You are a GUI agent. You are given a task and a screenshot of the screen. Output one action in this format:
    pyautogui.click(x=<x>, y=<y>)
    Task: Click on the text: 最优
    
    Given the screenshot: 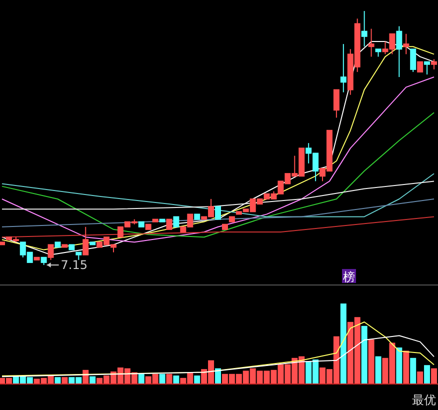 What is the action you would take?
    pyautogui.click(x=424, y=400)
    